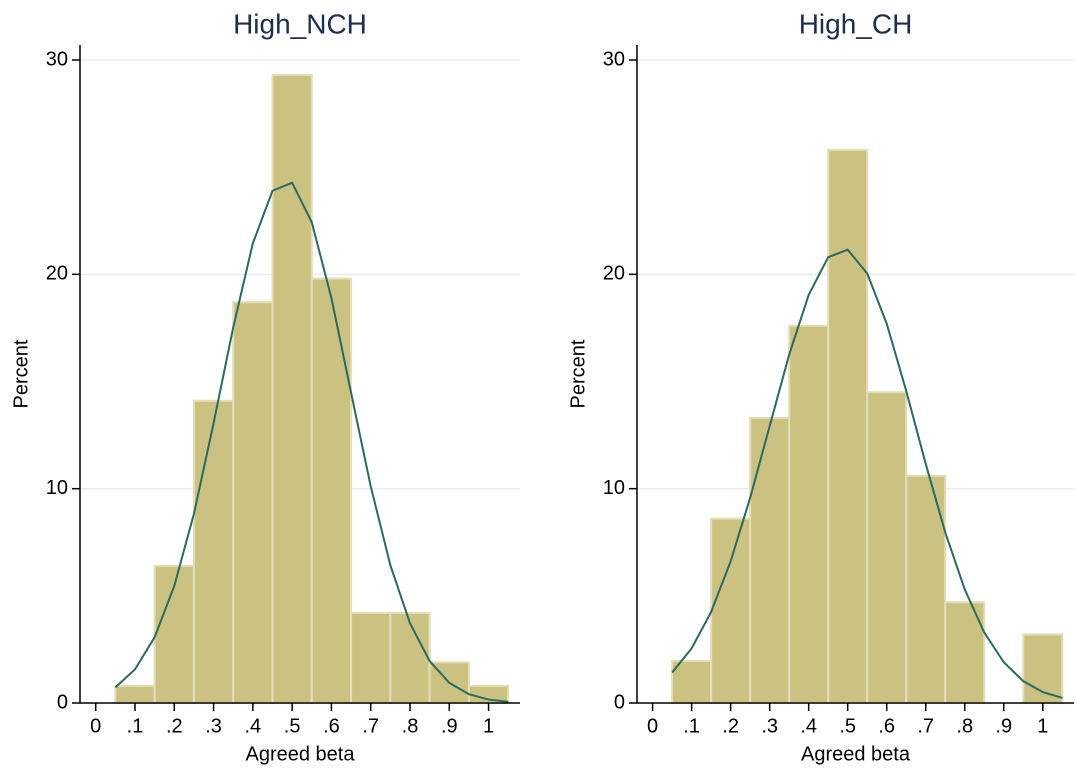  What do you see at coordinates (856, 23) in the screenshot?
I see `chart-title: High_CH` at bounding box center [856, 23].